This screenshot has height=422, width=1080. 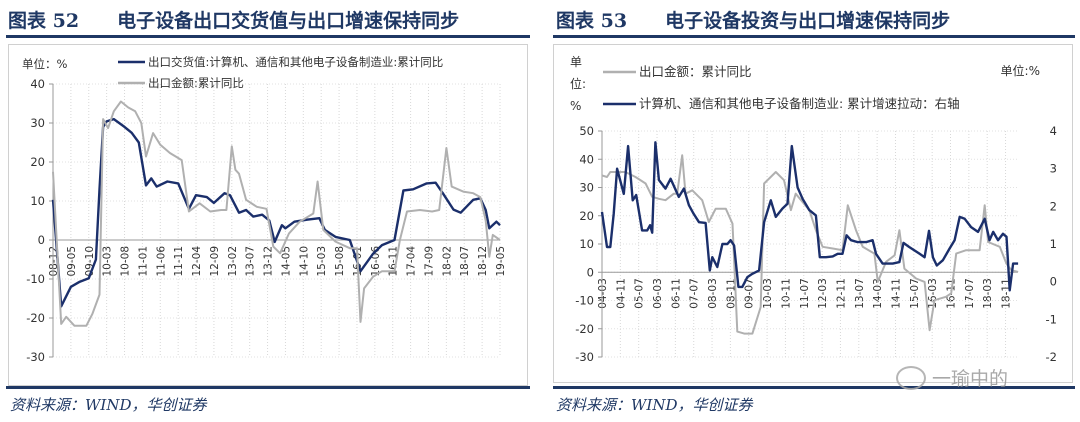 I want to click on figure-52-heading: 电子设备出口交货值与出口增速保持同步, so click(x=288, y=21).